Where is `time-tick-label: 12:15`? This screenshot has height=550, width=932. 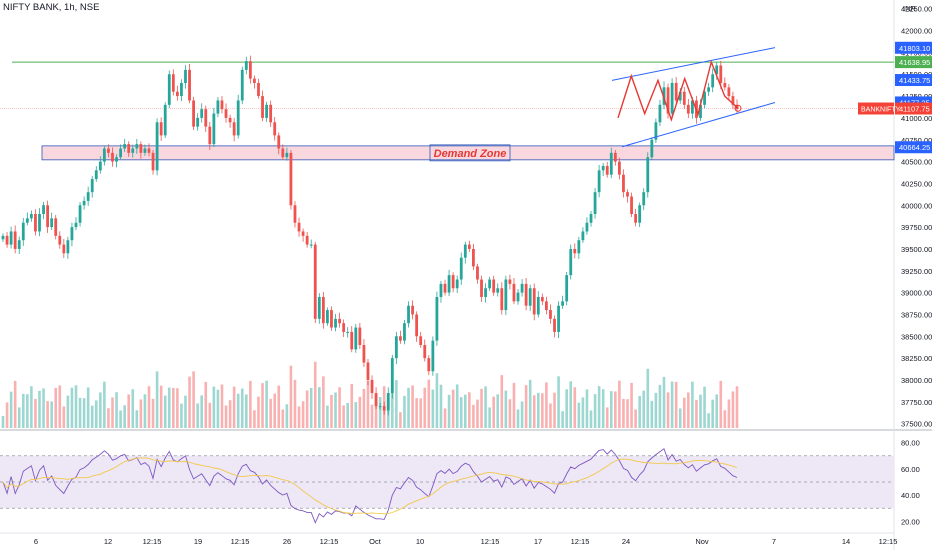
time-tick-label: 12:15 is located at coordinates (152, 541).